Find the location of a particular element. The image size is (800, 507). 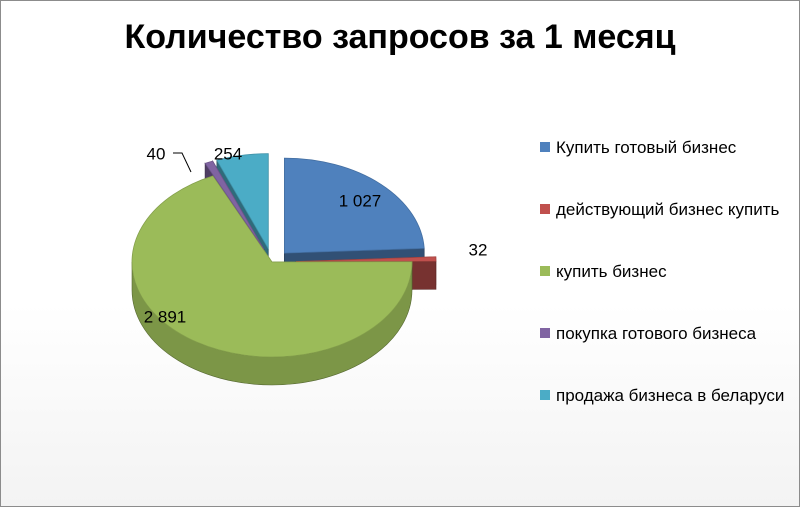

chart-title: Количество запросов за 1 месяц is located at coordinates (400, 37).